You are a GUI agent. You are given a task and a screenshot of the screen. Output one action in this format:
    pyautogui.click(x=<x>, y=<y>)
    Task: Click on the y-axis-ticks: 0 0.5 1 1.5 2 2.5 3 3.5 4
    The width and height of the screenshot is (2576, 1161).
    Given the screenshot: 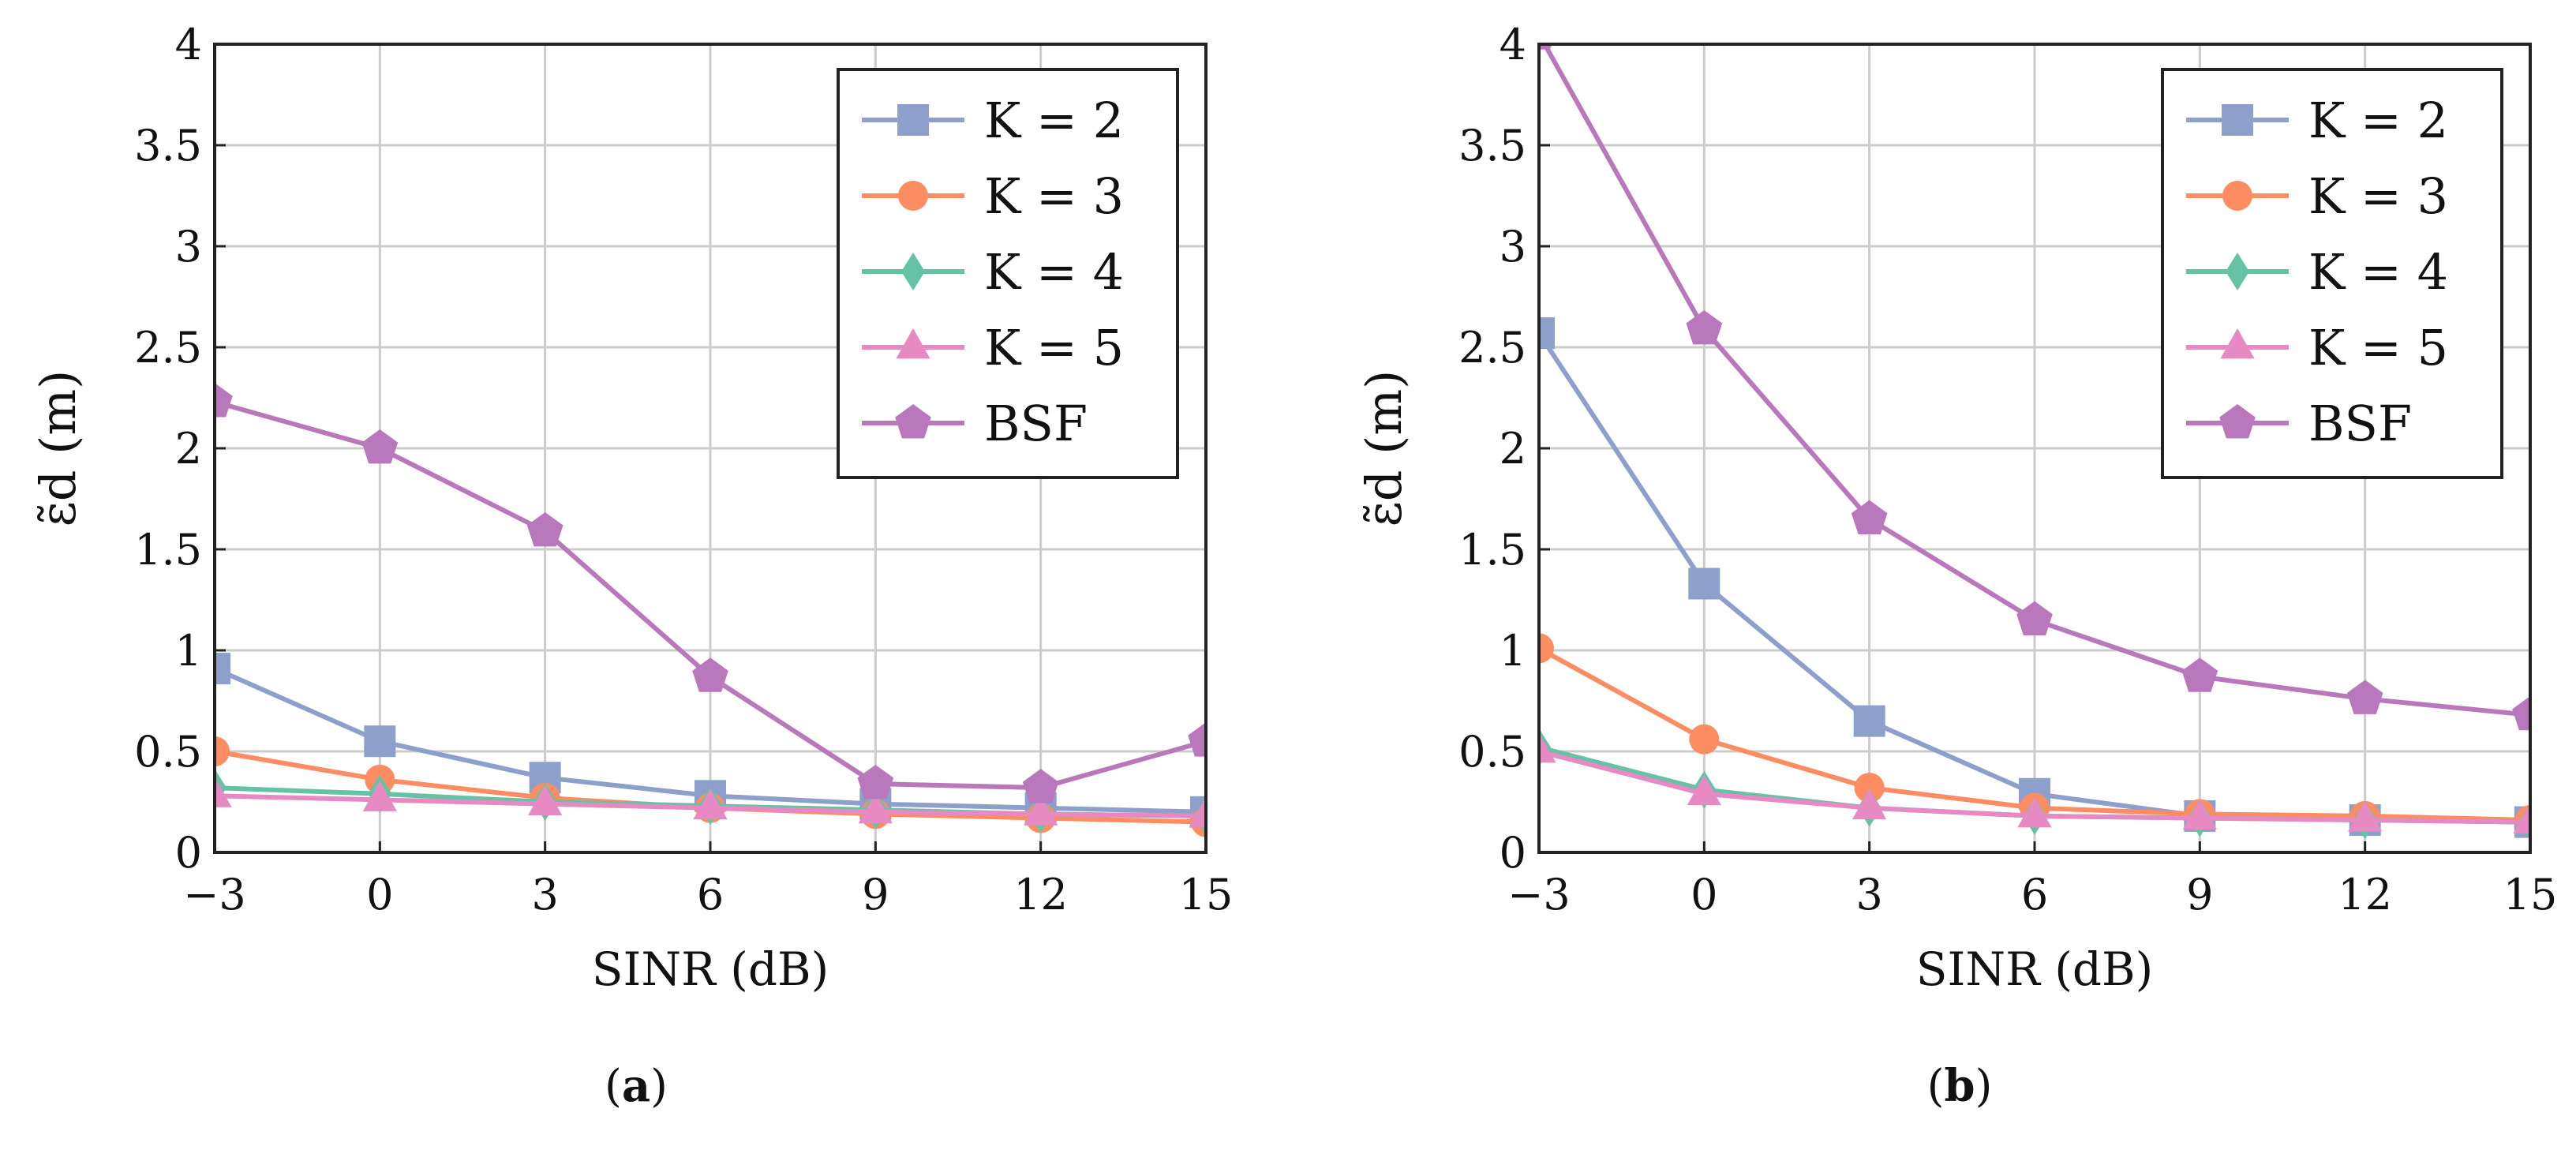 What is the action you would take?
    pyautogui.click(x=1504, y=449)
    